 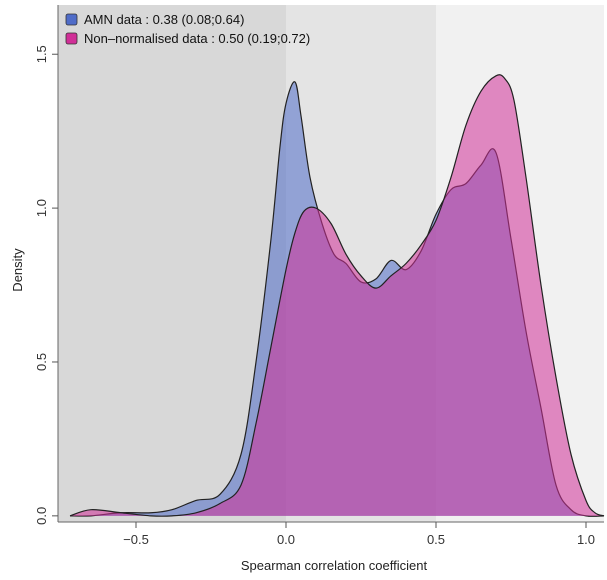 What do you see at coordinates (41, 516) in the screenshot?
I see `y-tick-label: 0.0` at bounding box center [41, 516].